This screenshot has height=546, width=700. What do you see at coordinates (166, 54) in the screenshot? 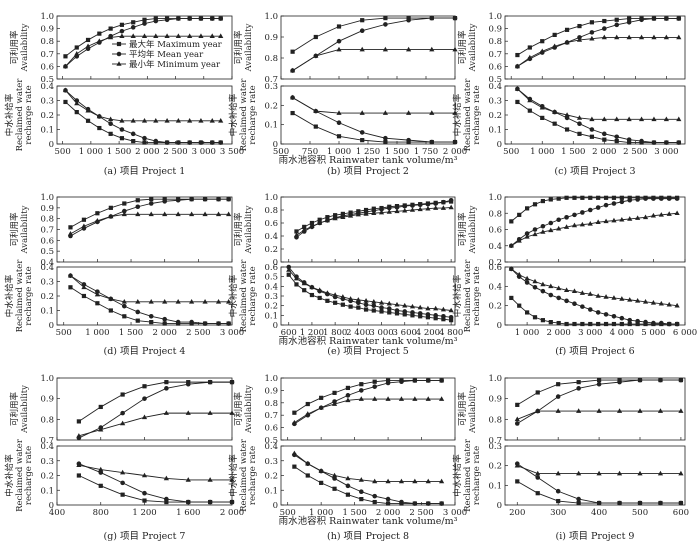
I see `legend-label: 平均年 Mean year` at bounding box center [166, 54].